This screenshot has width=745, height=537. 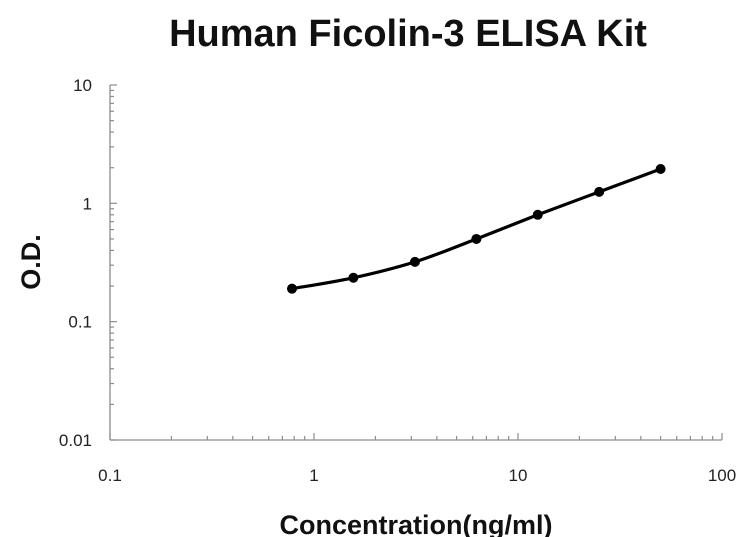 What do you see at coordinates (87, 203) in the screenshot?
I see `y-tick-label: 1` at bounding box center [87, 203].